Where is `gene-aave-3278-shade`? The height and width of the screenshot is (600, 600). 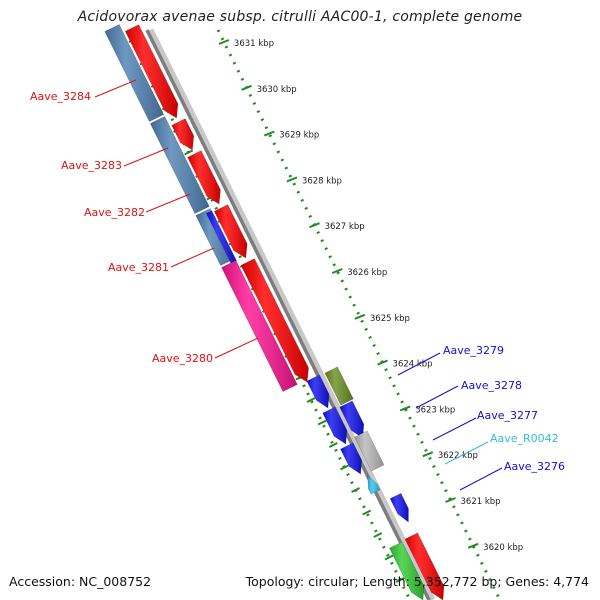
gene-aave-3278-shade is located at coordinates (334, 425).